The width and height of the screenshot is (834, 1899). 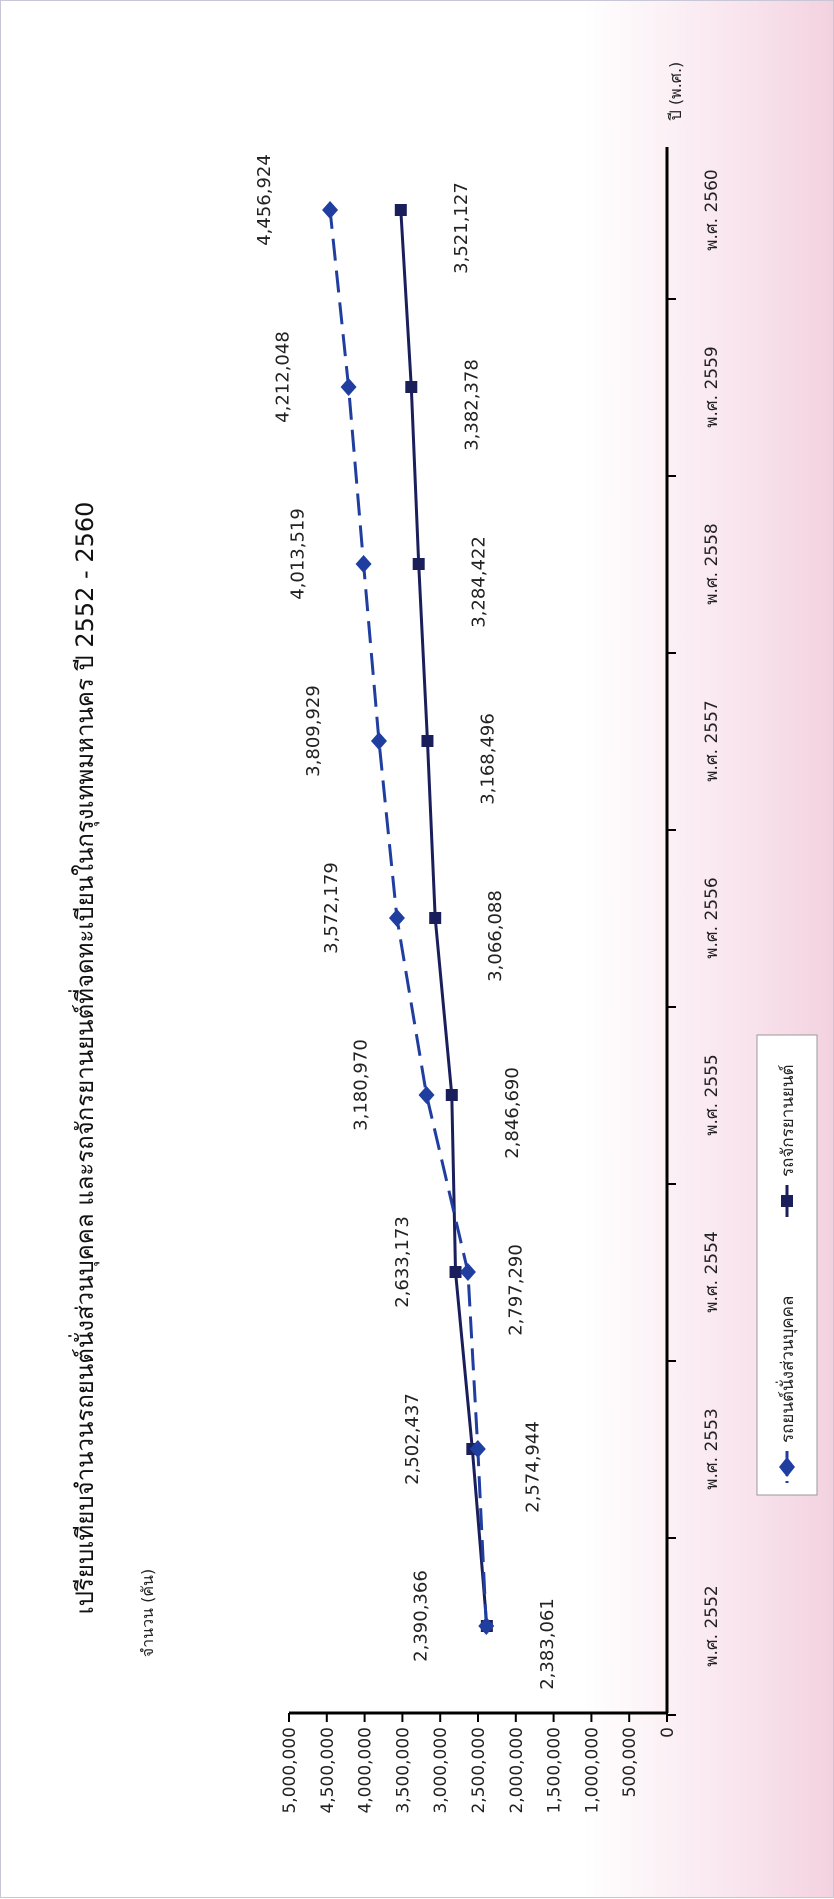 What do you see at coordinates (630, 1762) in the screenshot?
I see `value-axis-tick-label: 500,000` at bounding box center [630, 1762].